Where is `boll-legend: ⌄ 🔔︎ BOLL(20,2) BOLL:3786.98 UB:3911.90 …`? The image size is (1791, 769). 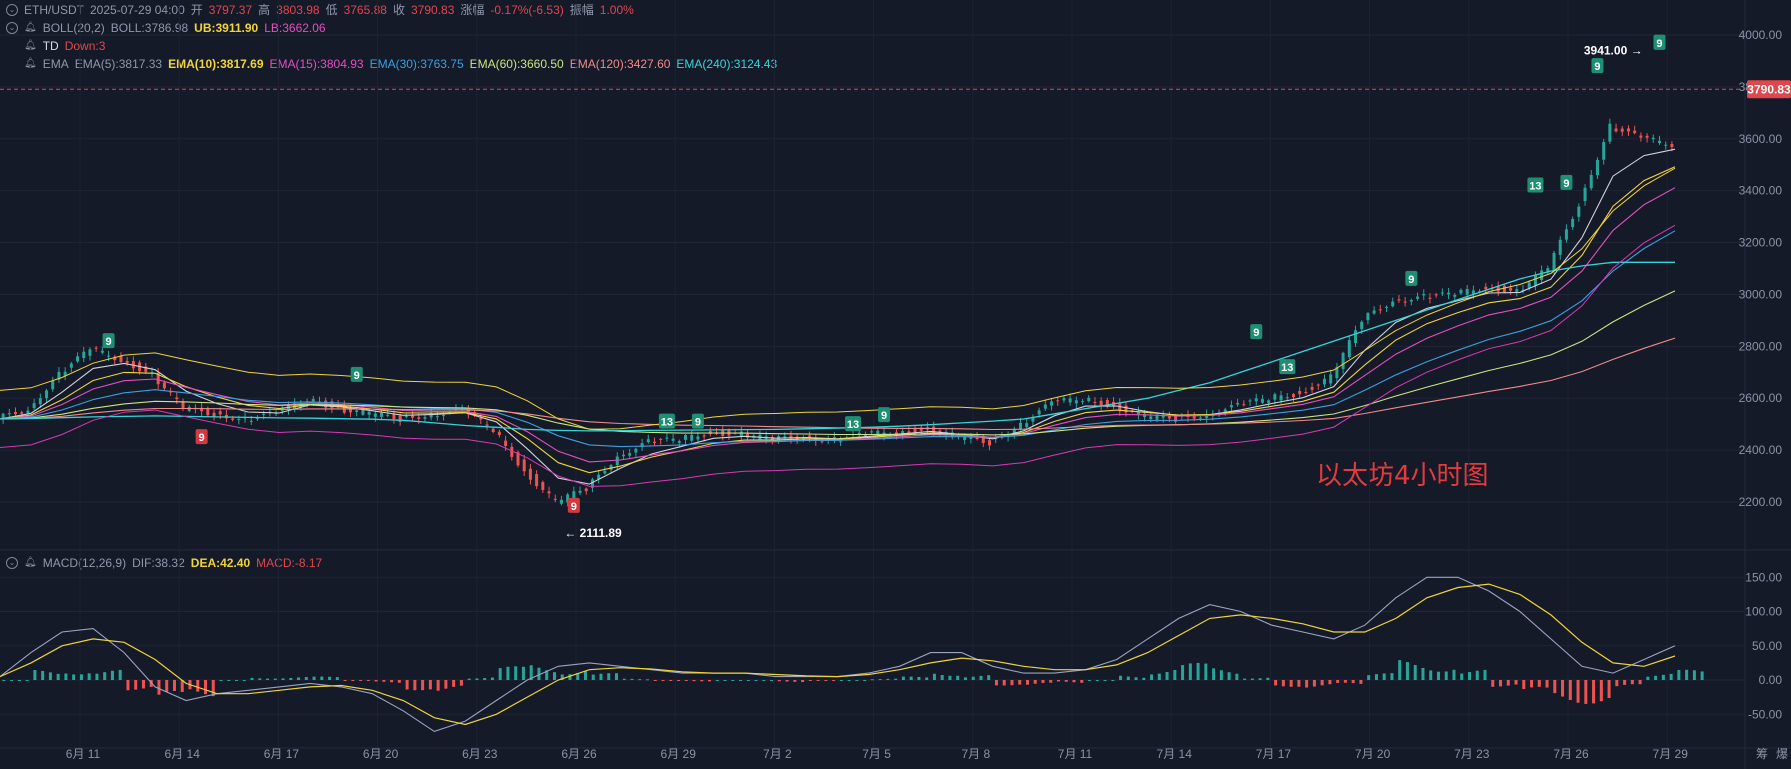
boll-legend: ⌄ 🔔︎ BOLL(20,2) BOLL:3786.98 UB:3911.90 … is located at coordinates (166, 28).